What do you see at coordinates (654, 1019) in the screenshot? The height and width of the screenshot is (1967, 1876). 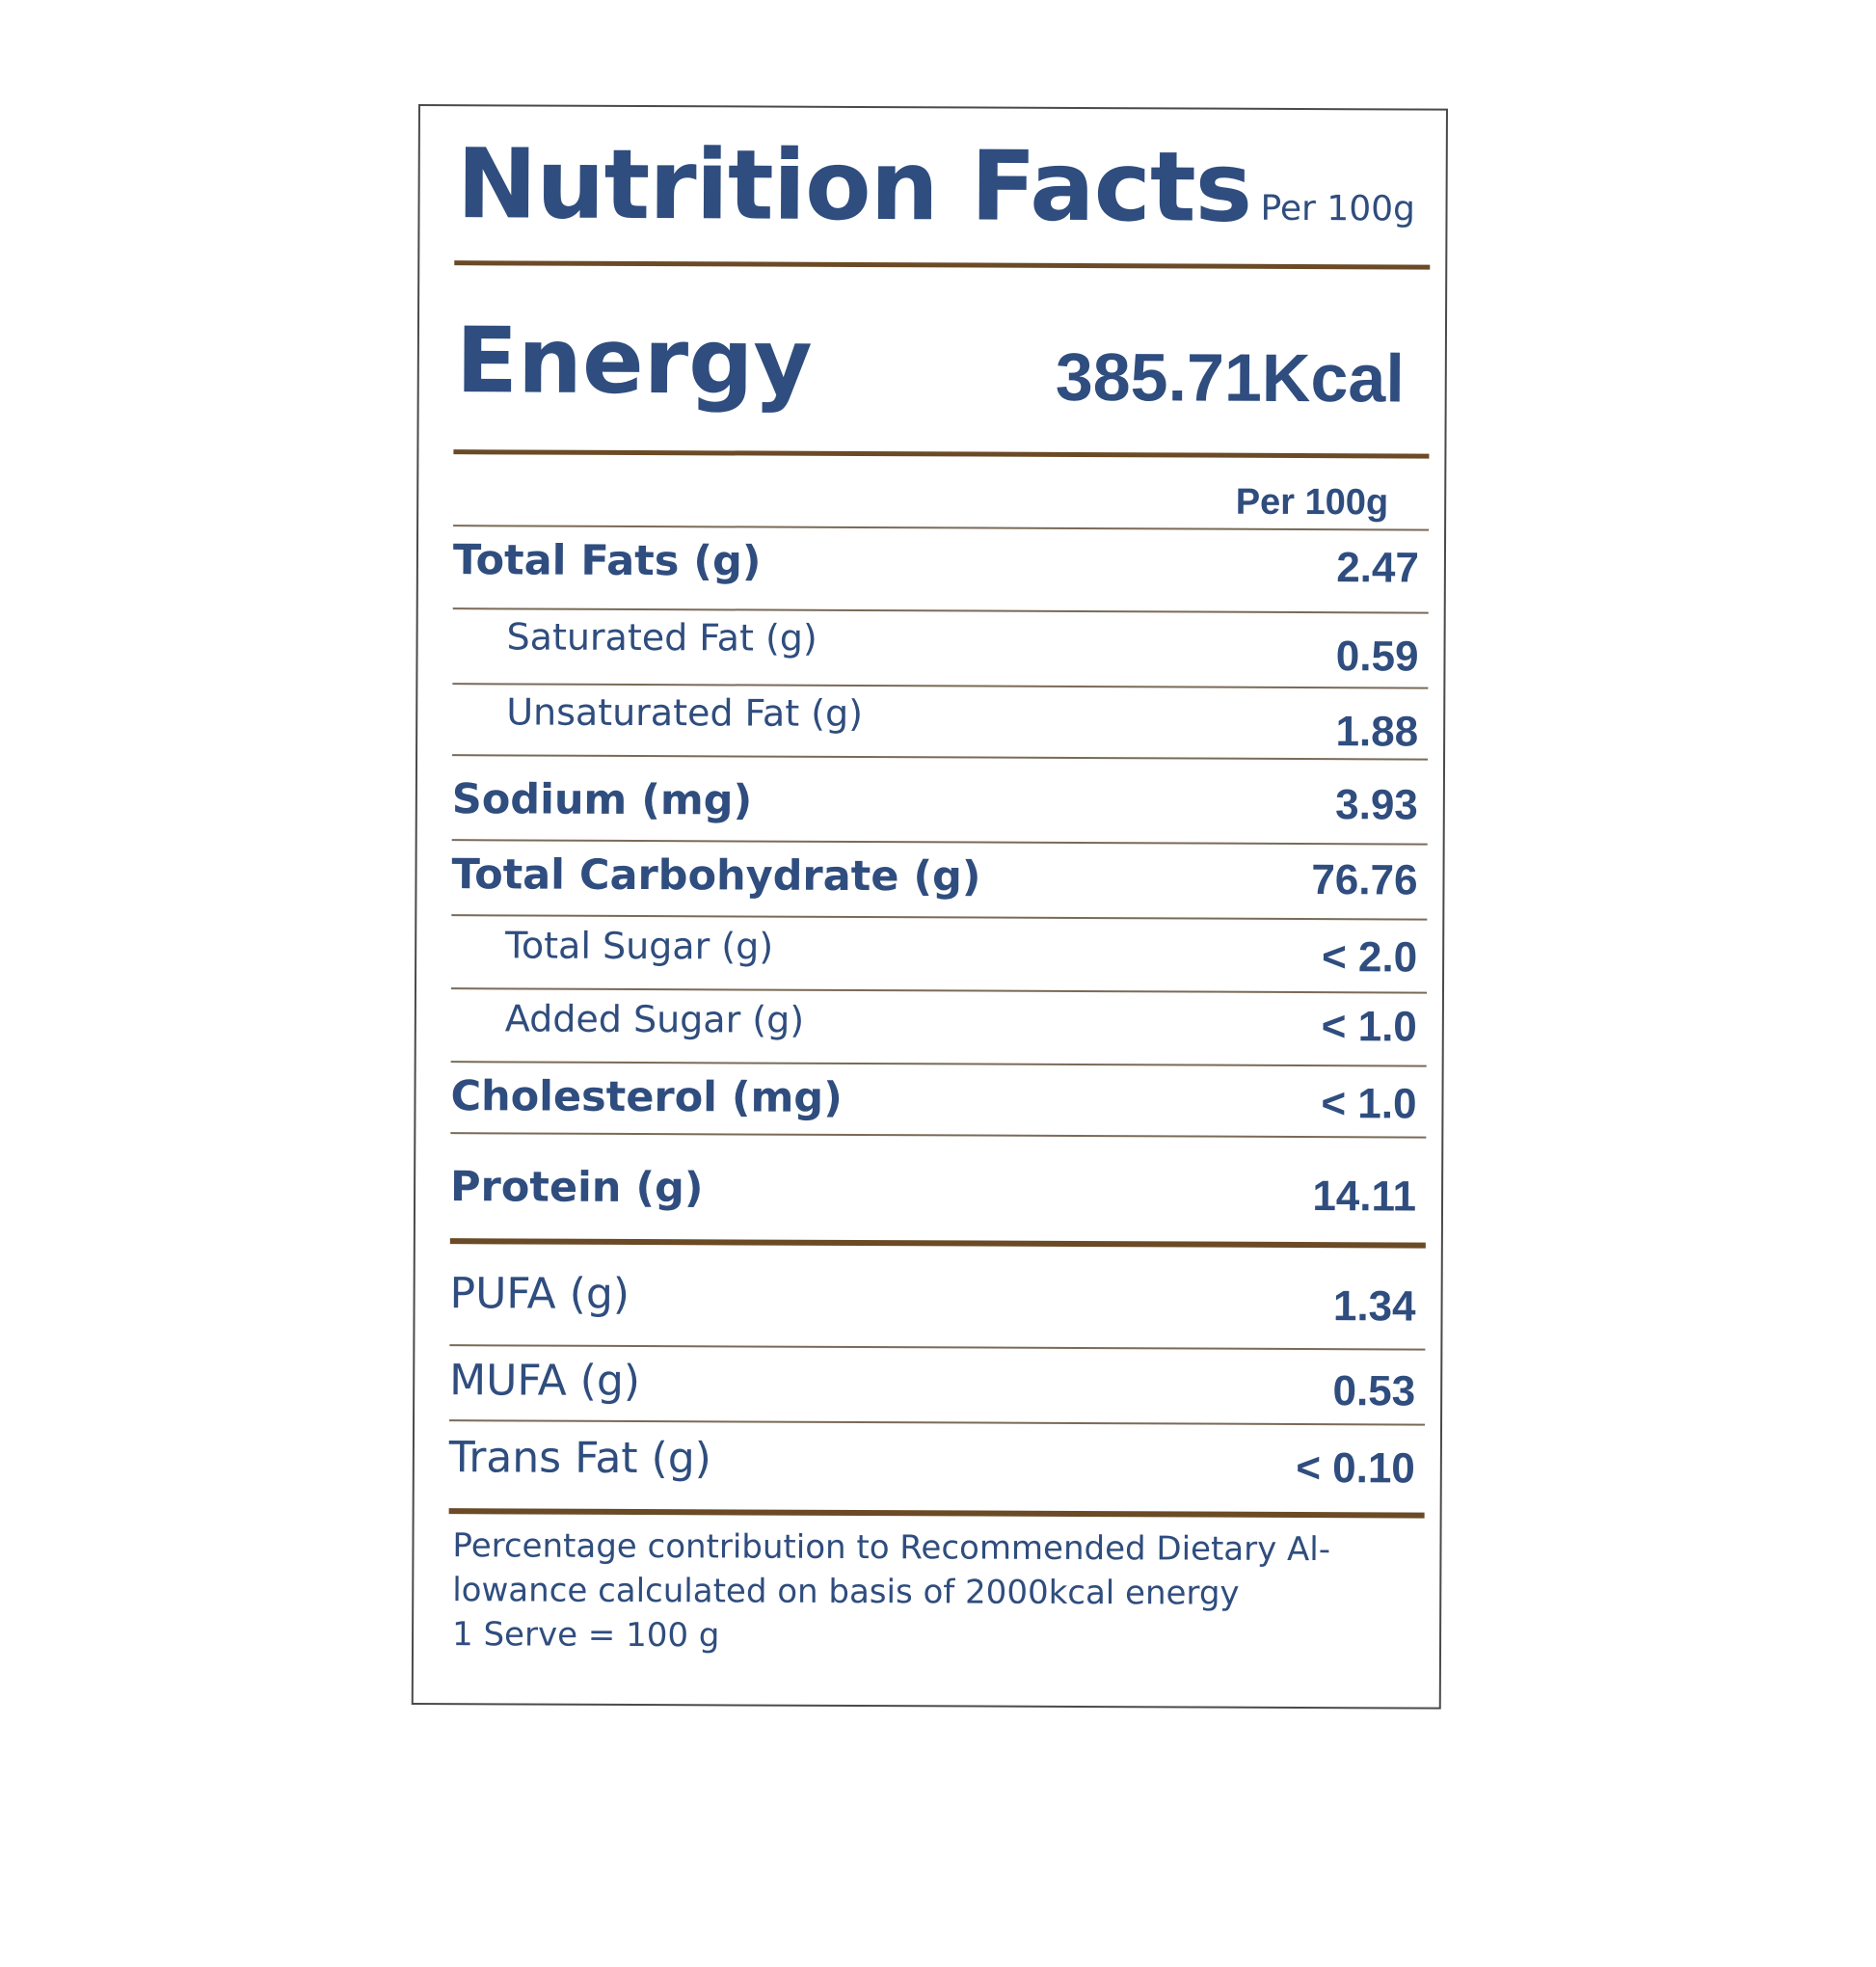 I see `nutrient-name: Added Sugar (g)` at bounding box center [654, 1019].